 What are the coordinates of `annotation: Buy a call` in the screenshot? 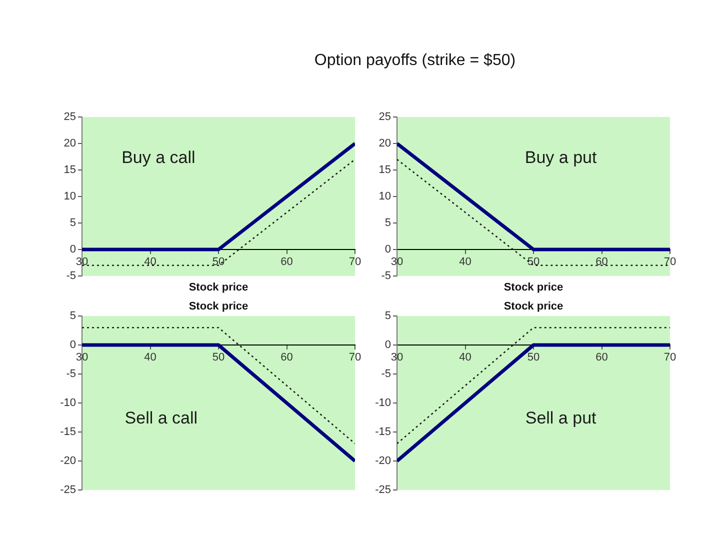 It's located at (159, 158).